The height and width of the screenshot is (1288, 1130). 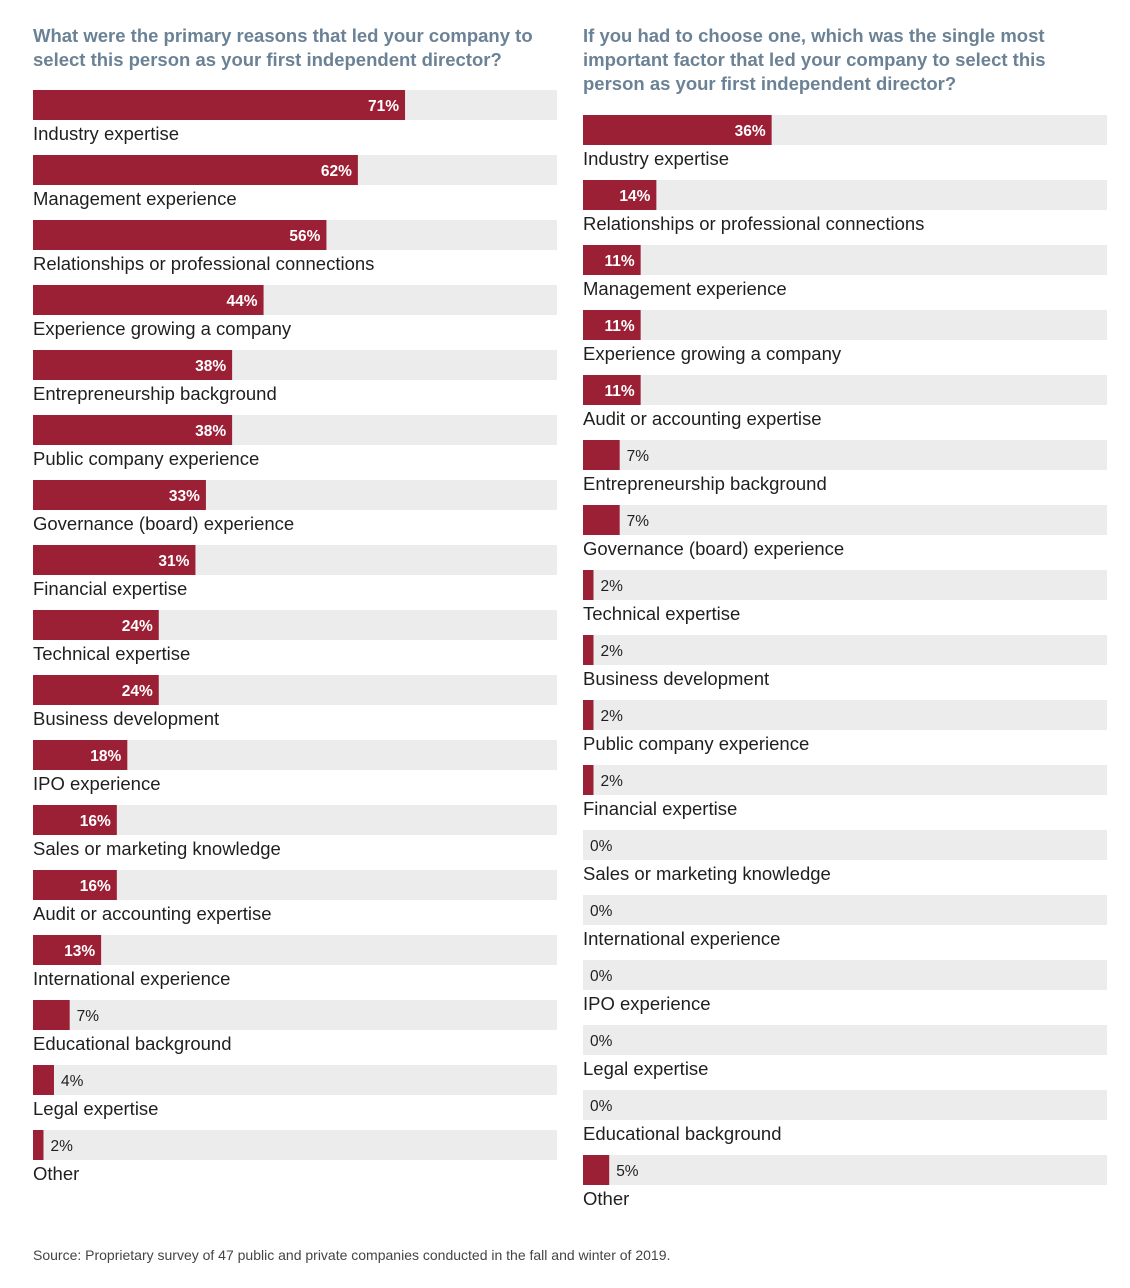 What do you see at coordinates (336, 171) in the screenshot?
I see `data-label: 62%` at bounding box center [336, 171].